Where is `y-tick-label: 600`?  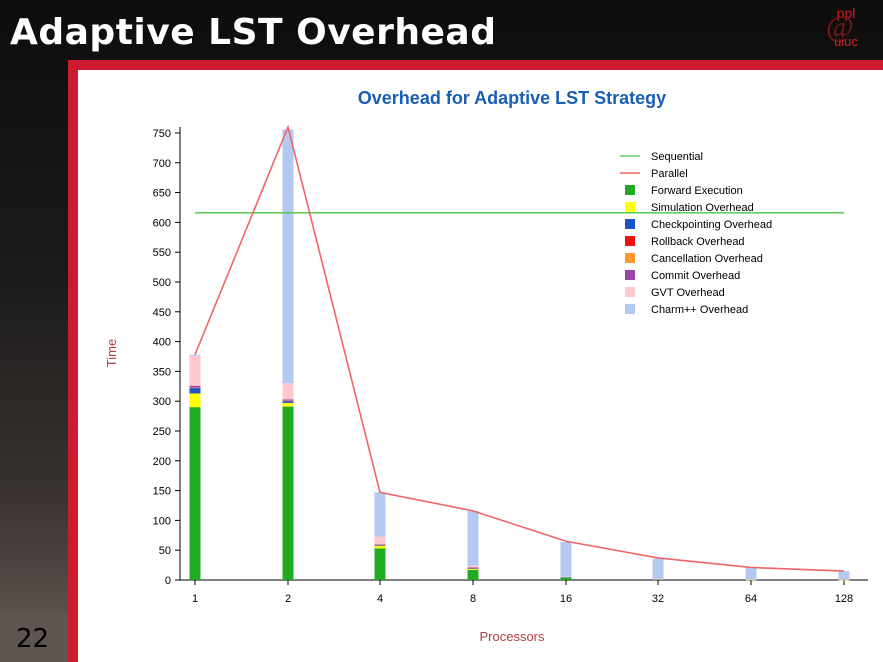
y-tick-label: 600 is located at coordinates (162, 223).